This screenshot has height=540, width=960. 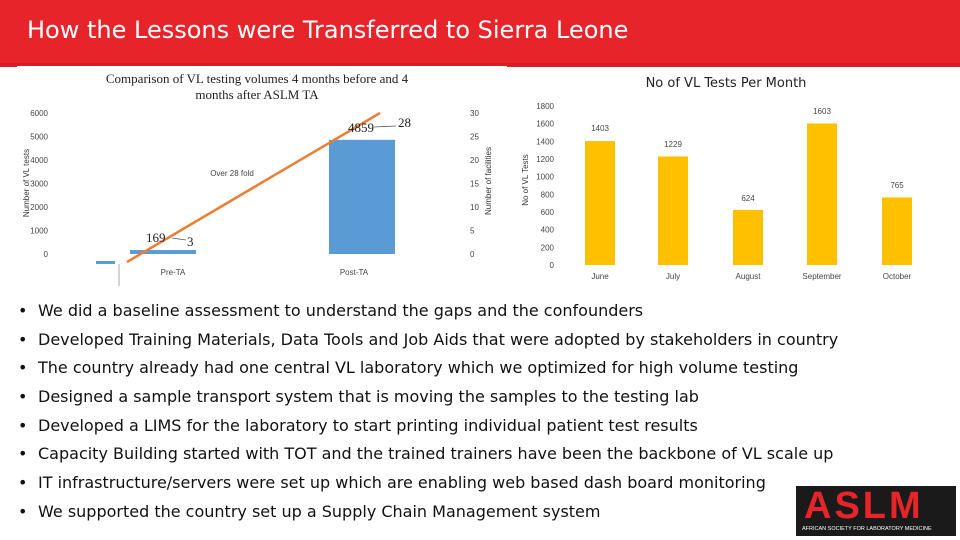 I want to click on data-label: 765, so click(x=897, y=185).